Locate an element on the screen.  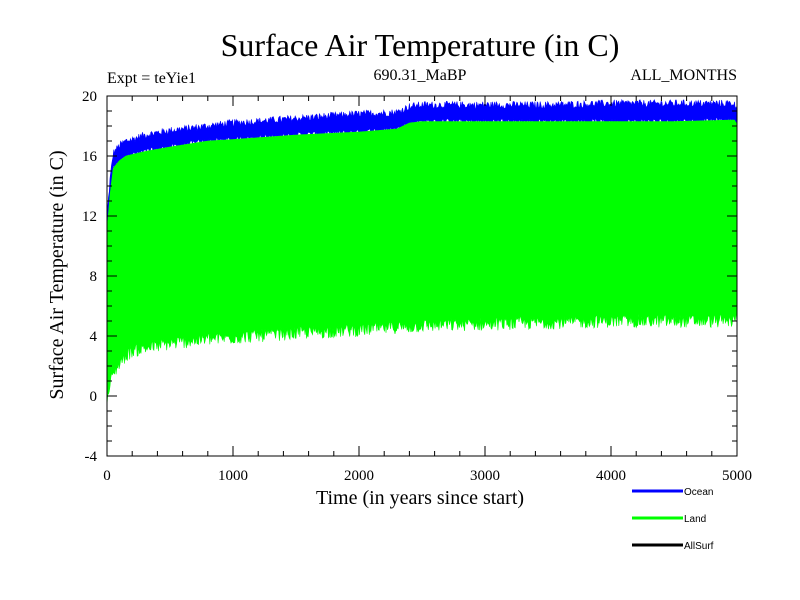
legend-label-ocean: Ocean is located at coordinates (698, 492).